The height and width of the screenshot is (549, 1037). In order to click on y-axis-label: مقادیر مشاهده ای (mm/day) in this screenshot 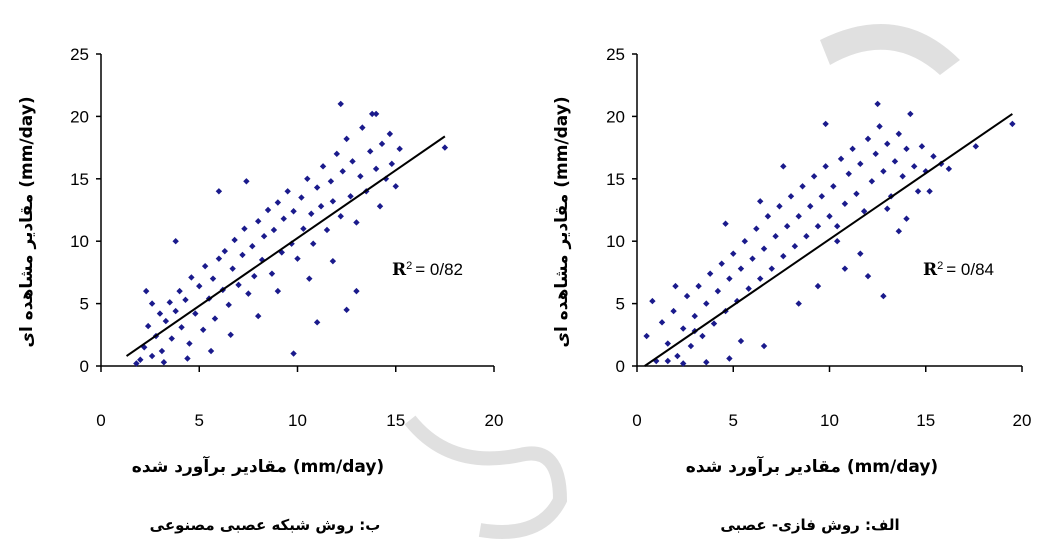, I will do `click(27, 221)`.